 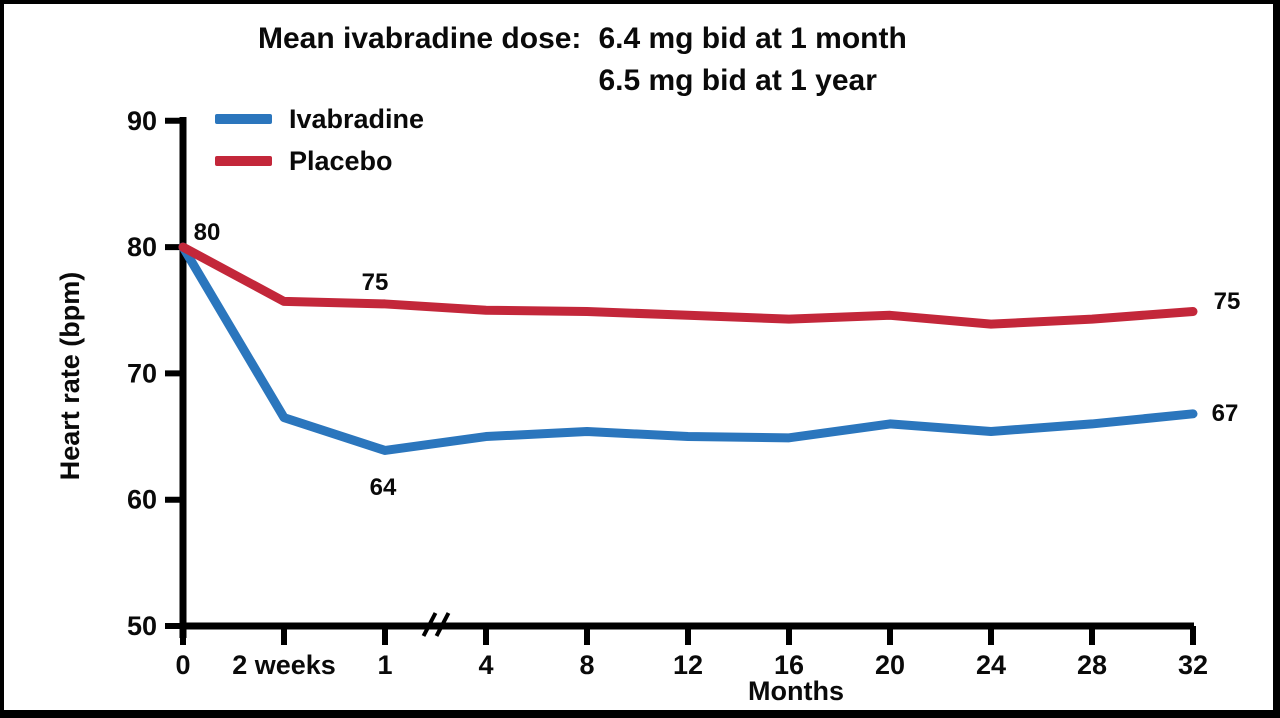 I want to click on annotation-label: 80, so click(x=207, y=232).